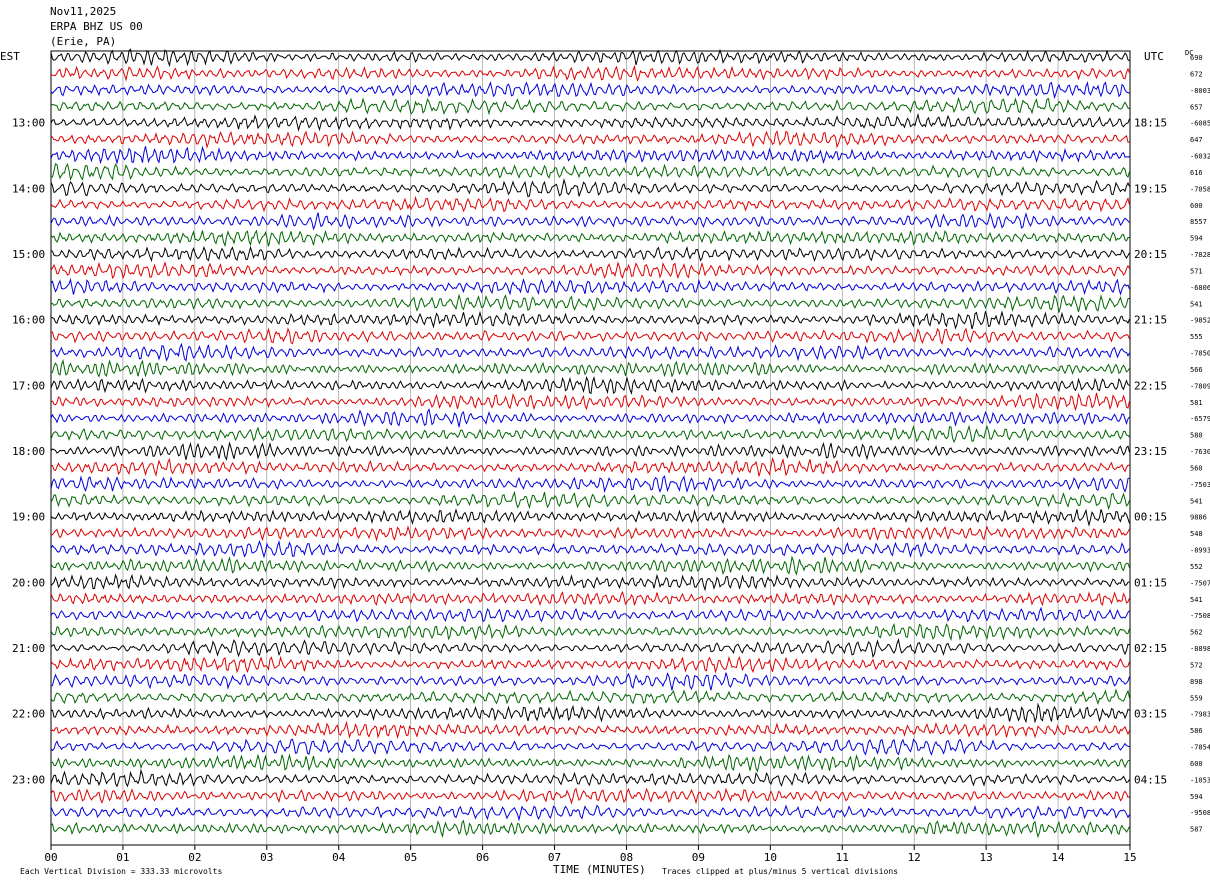  What do you see at coordinates (410, 857) in the screenshot?
I see `x-tick-label: 05` at bounding box center [410, 857].